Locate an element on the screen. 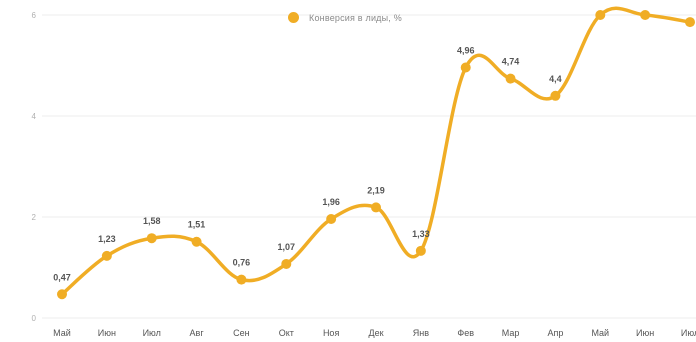 Image resolution: width=696 pixels, height=342 pixels. data-label: 1,07 is located at coordinates (287, 247).